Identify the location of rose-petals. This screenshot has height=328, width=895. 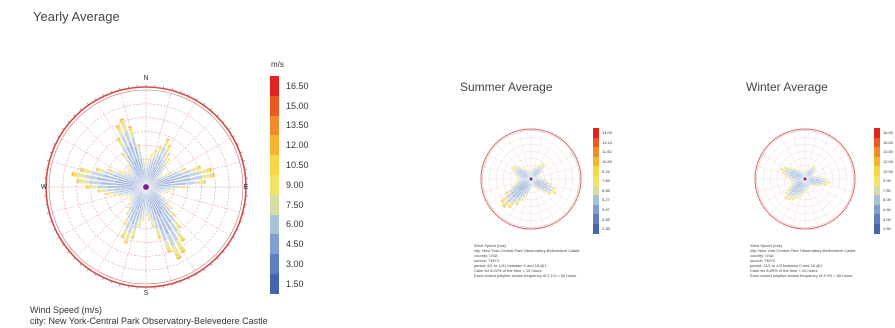
(143, 189).